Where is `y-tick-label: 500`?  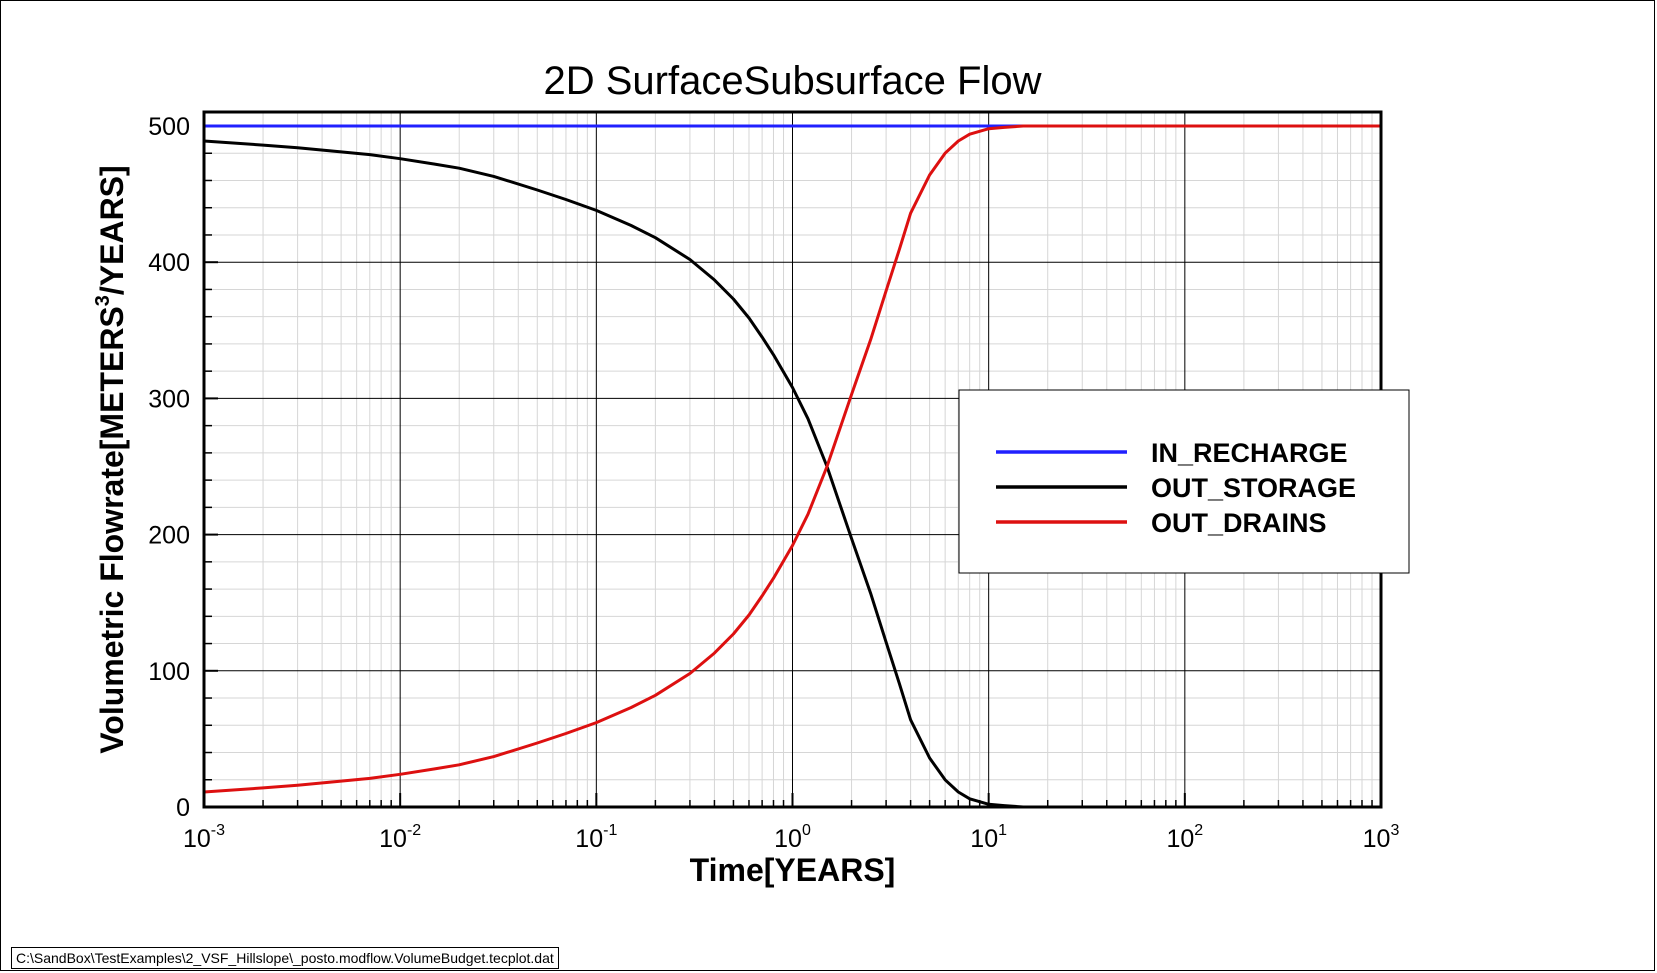
y-tick-label: 500 is located at coordinates (169, 127).